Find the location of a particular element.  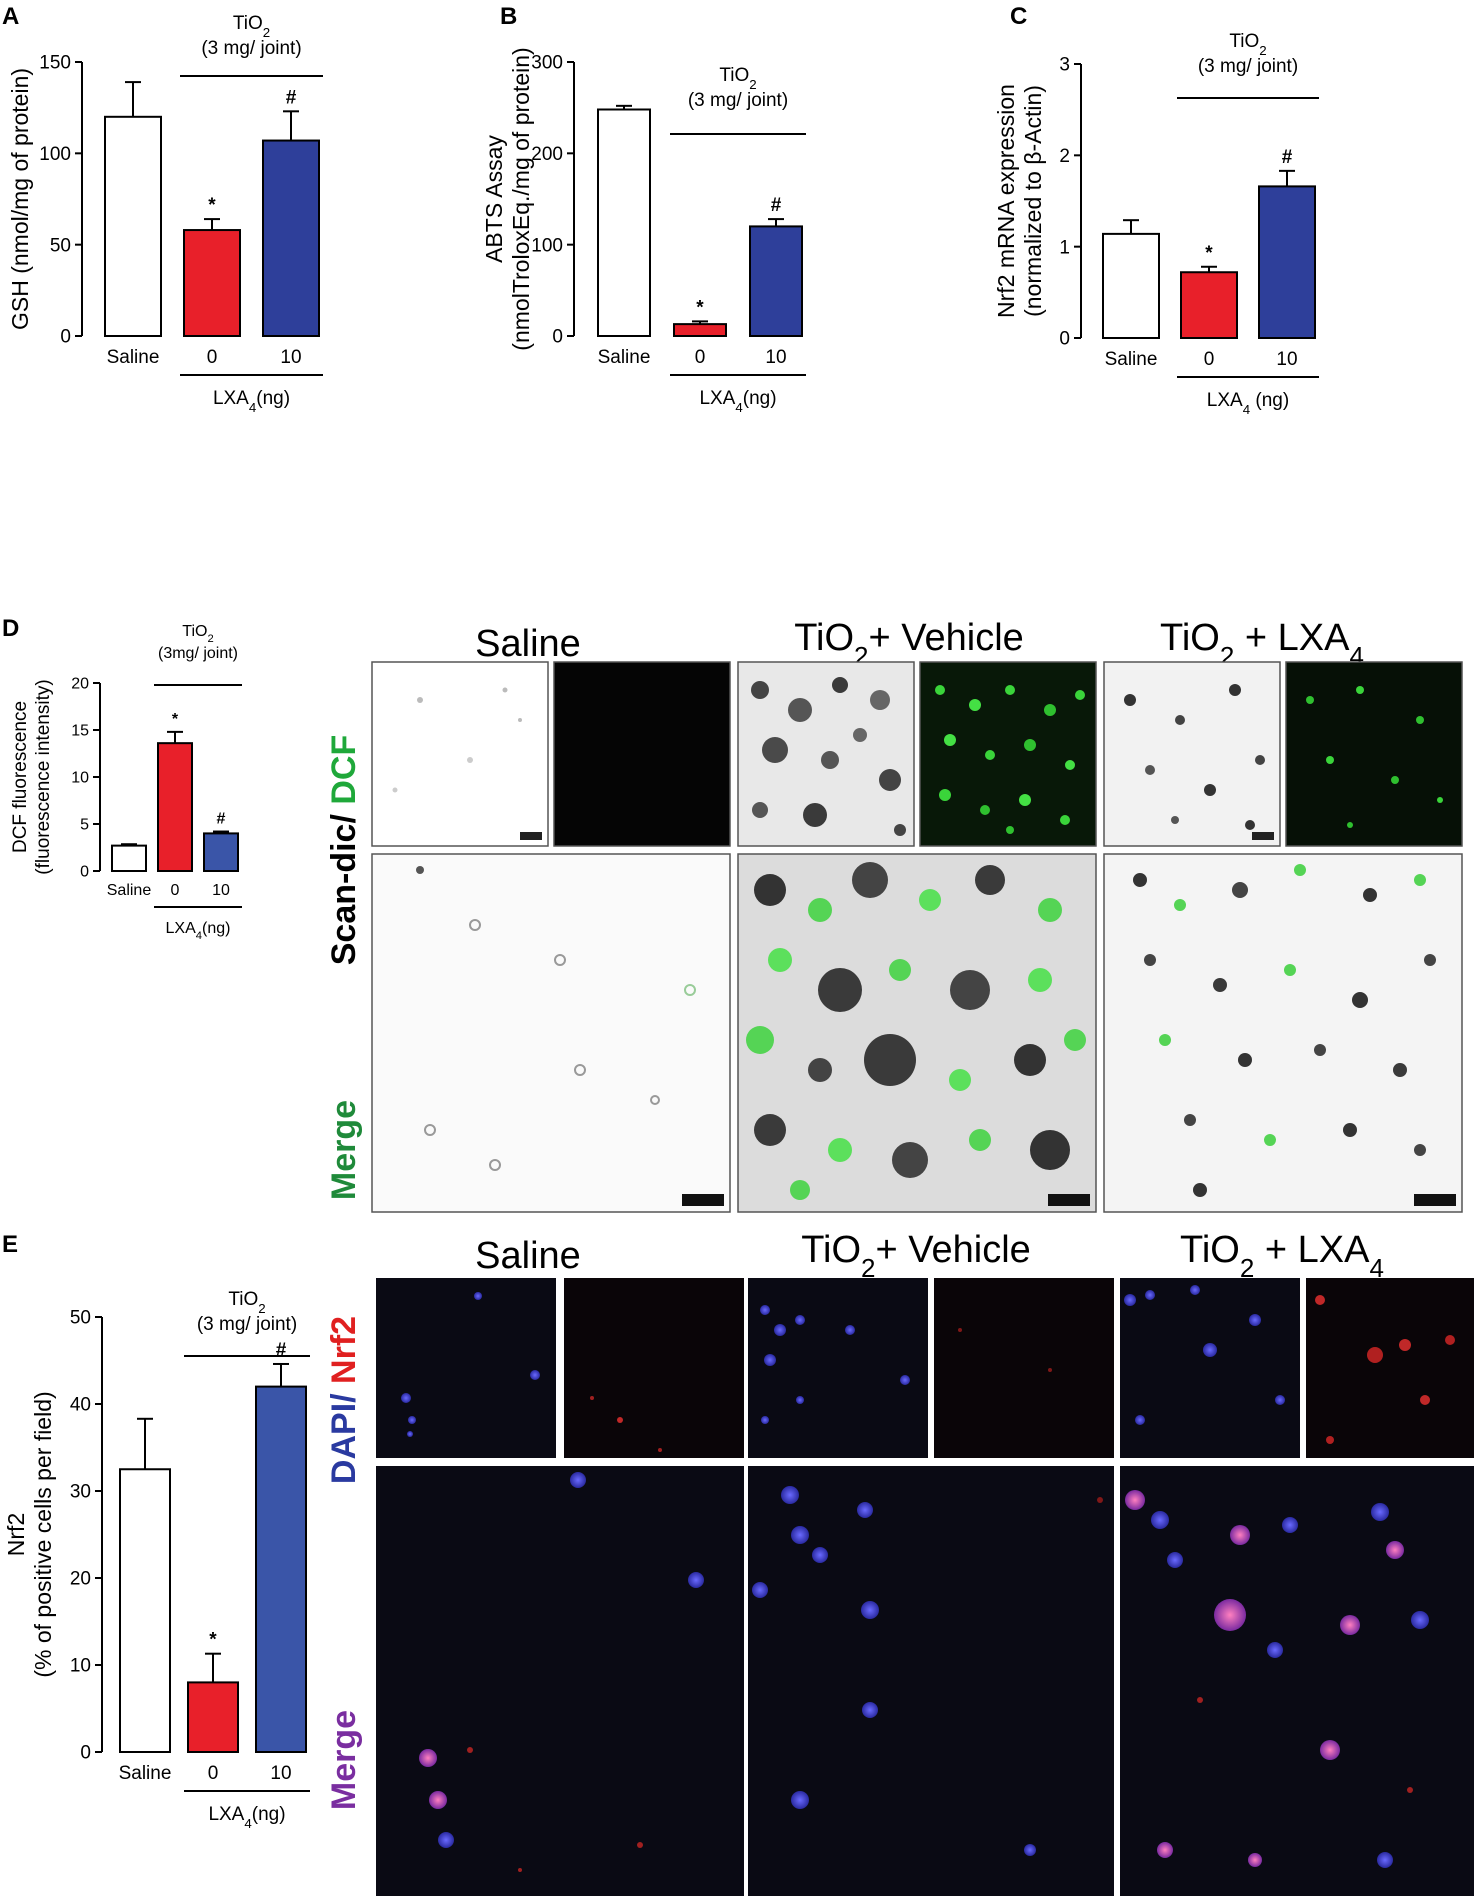

y-axis-title-line2: (nmolTroloxEq./mg of protein) is located at coordinates (521, 198).